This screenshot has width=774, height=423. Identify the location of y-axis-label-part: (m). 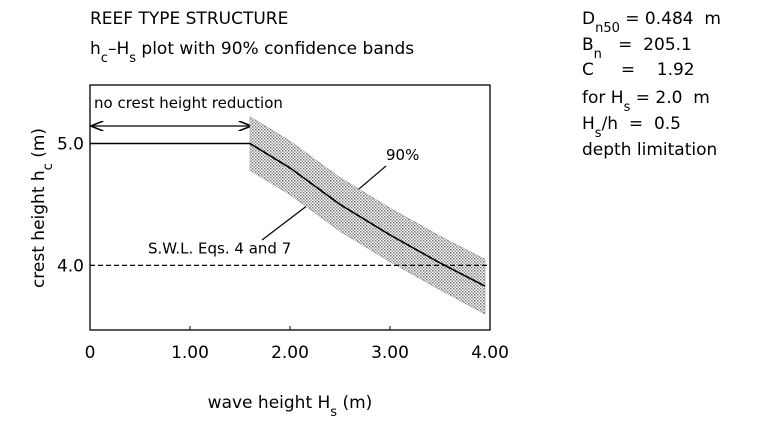
(39, 145).